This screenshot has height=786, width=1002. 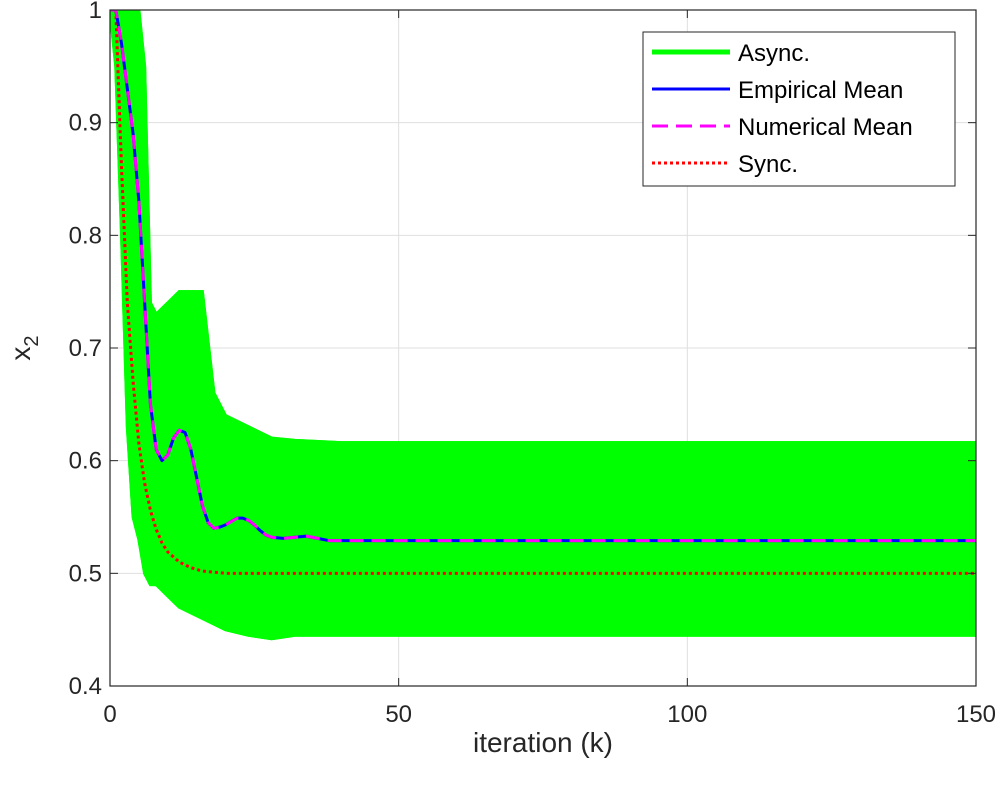 What do you see at coordinates (774, 53) in the screenshot?
I see `legend-label-async: Async.` at bounding box center [774, 53].